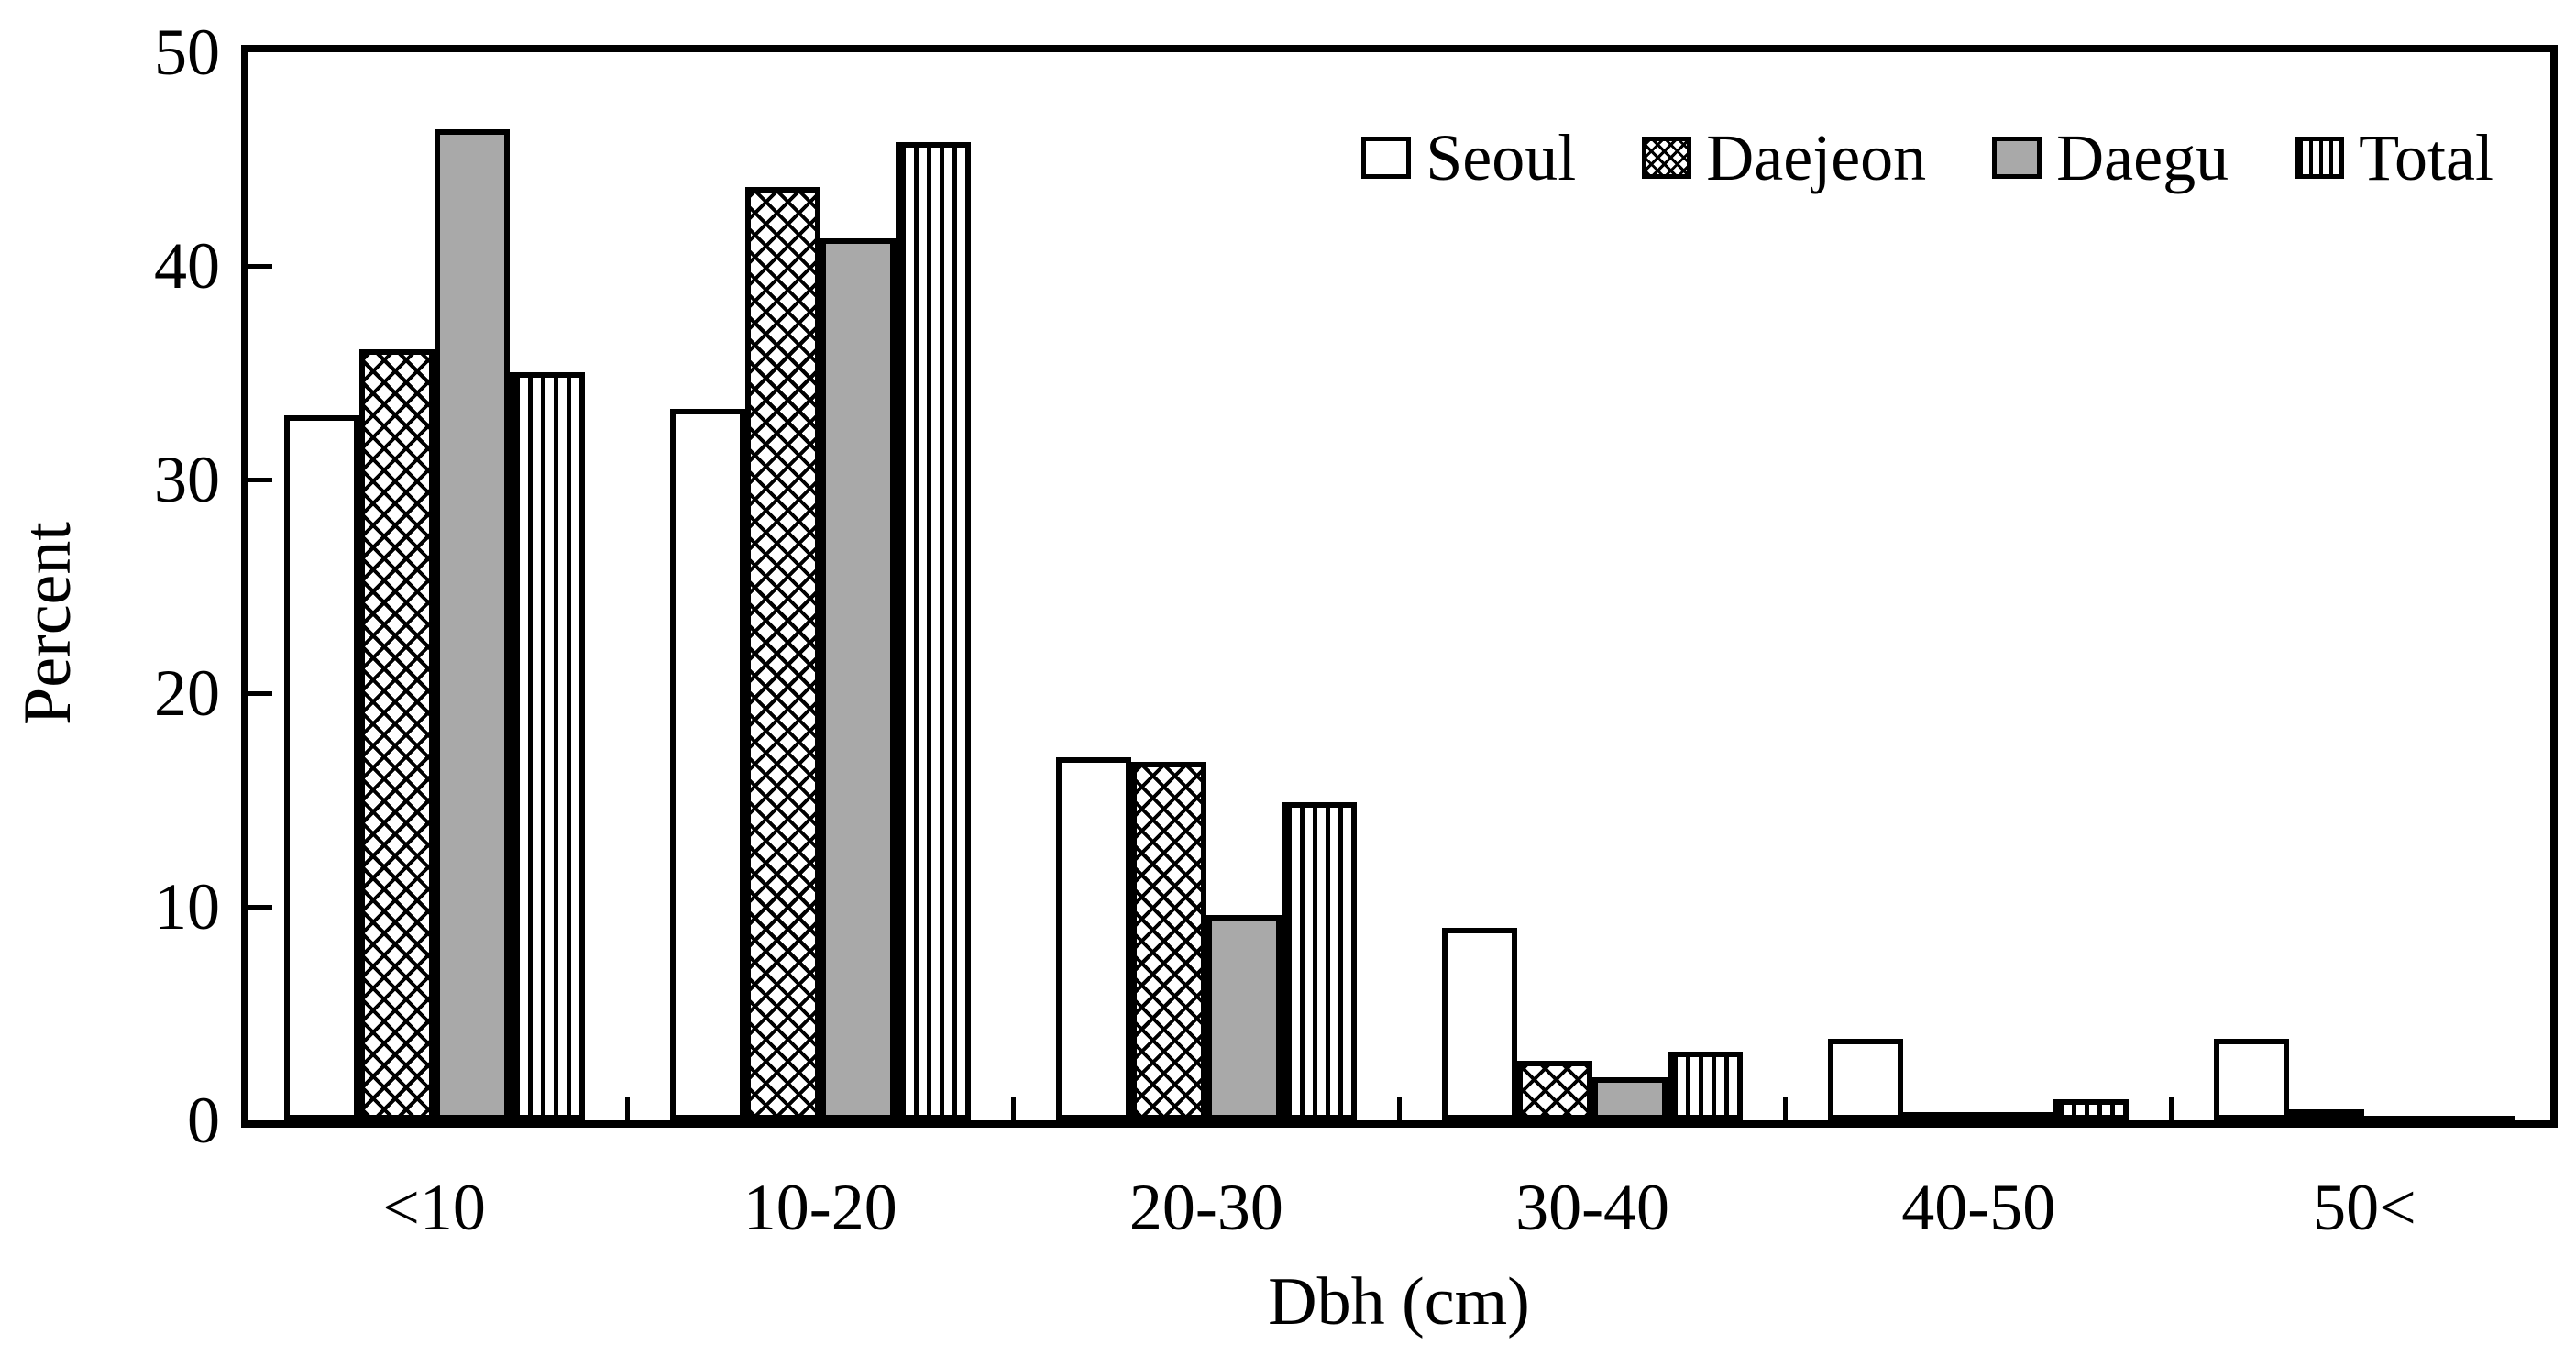 This screenshot has height=1356, width=2576. Describe the element at coordinates (434, 1207) in the screenshot. I see `x-tick-label-10: <10` at that location.